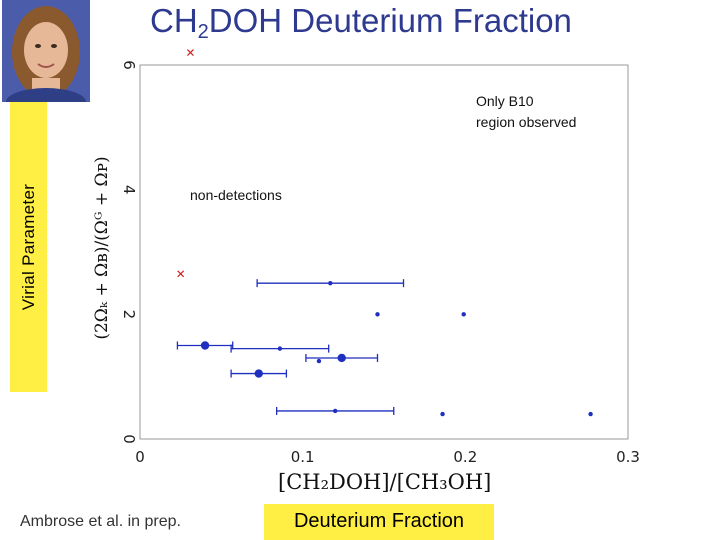  I want to click on x-tick-label: 0.2, so click(465, 457).